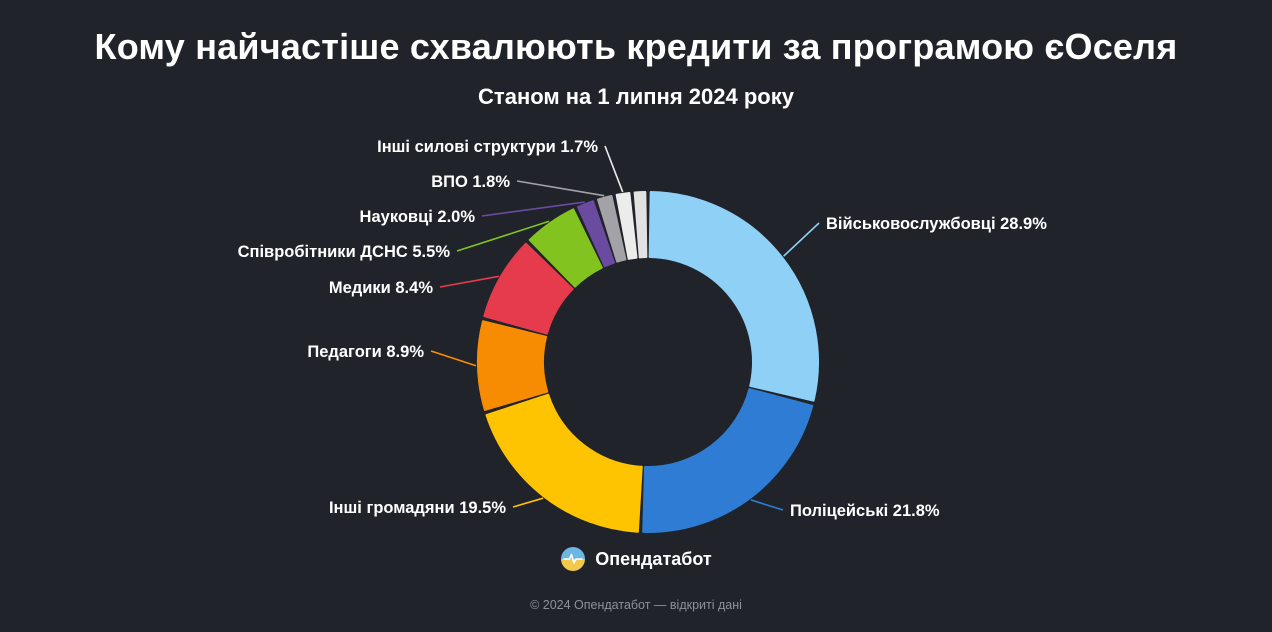  Describe the element at coordinates (936, 224) in the screenshot. I see `segment-label-0: Військовослужбовці 28.9%` at that location.